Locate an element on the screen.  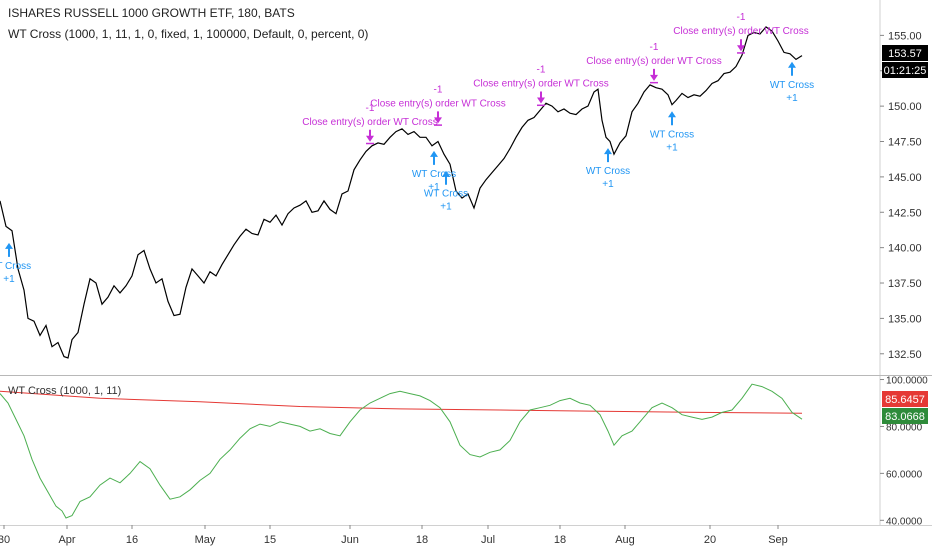
last-price-badge is located at coordinates (905, 53).